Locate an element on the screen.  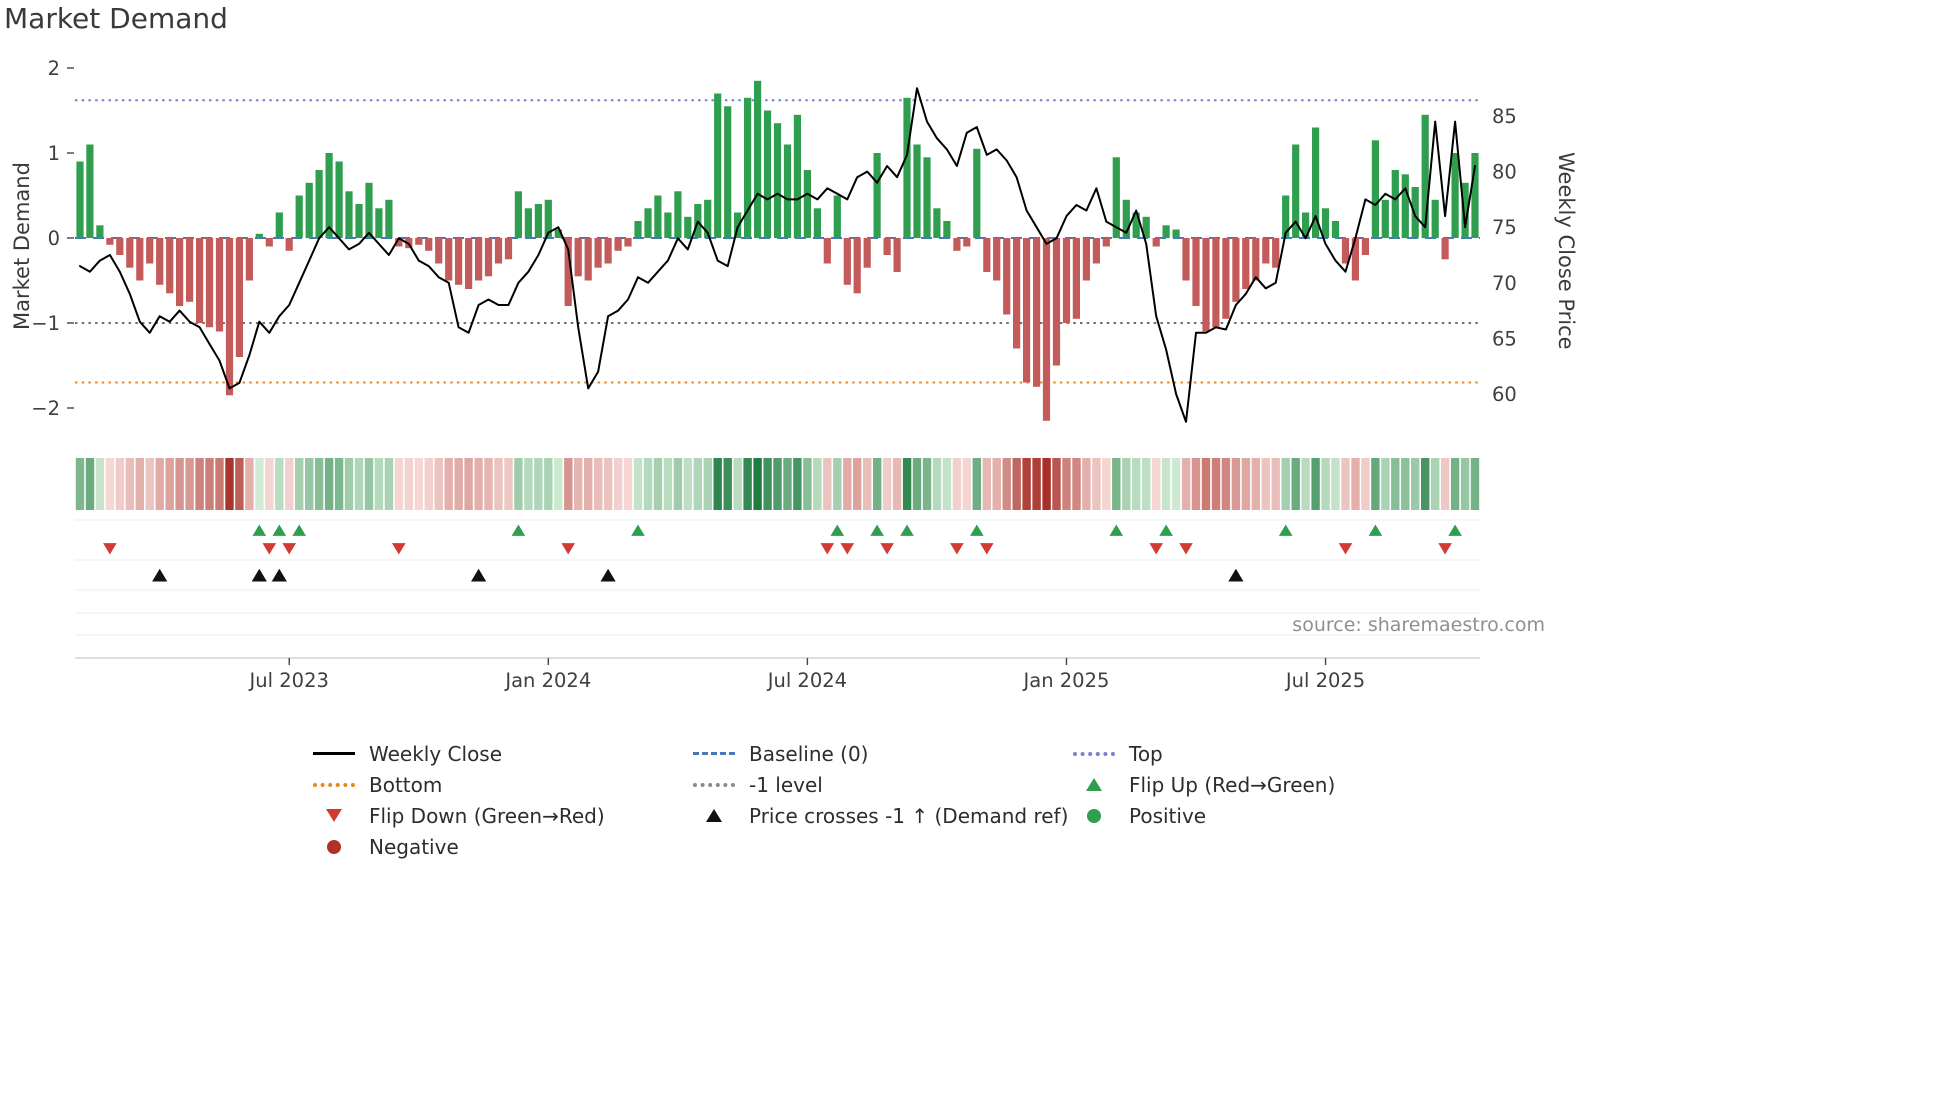
left-tick-label: 1 is located at coordinates (54, 153).